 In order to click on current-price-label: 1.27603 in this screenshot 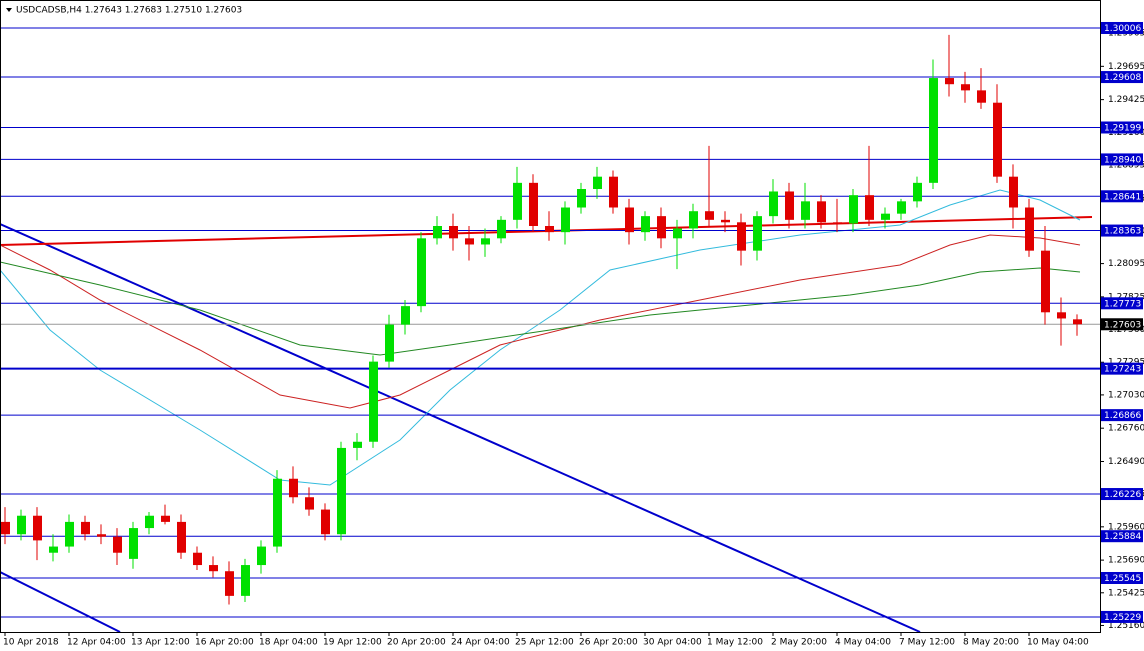, I will do `click(1122, 325)`.